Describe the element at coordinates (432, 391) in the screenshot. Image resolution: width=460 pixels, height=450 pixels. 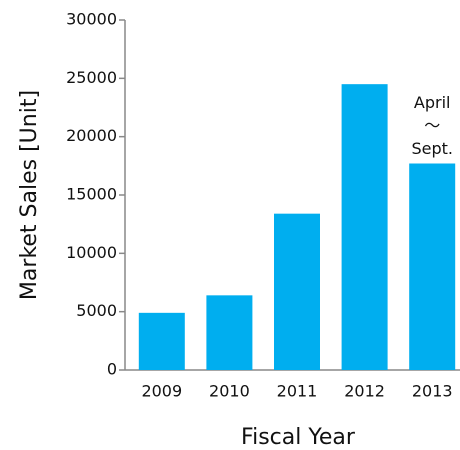
I see `x-tick-label: 2013` at that location.